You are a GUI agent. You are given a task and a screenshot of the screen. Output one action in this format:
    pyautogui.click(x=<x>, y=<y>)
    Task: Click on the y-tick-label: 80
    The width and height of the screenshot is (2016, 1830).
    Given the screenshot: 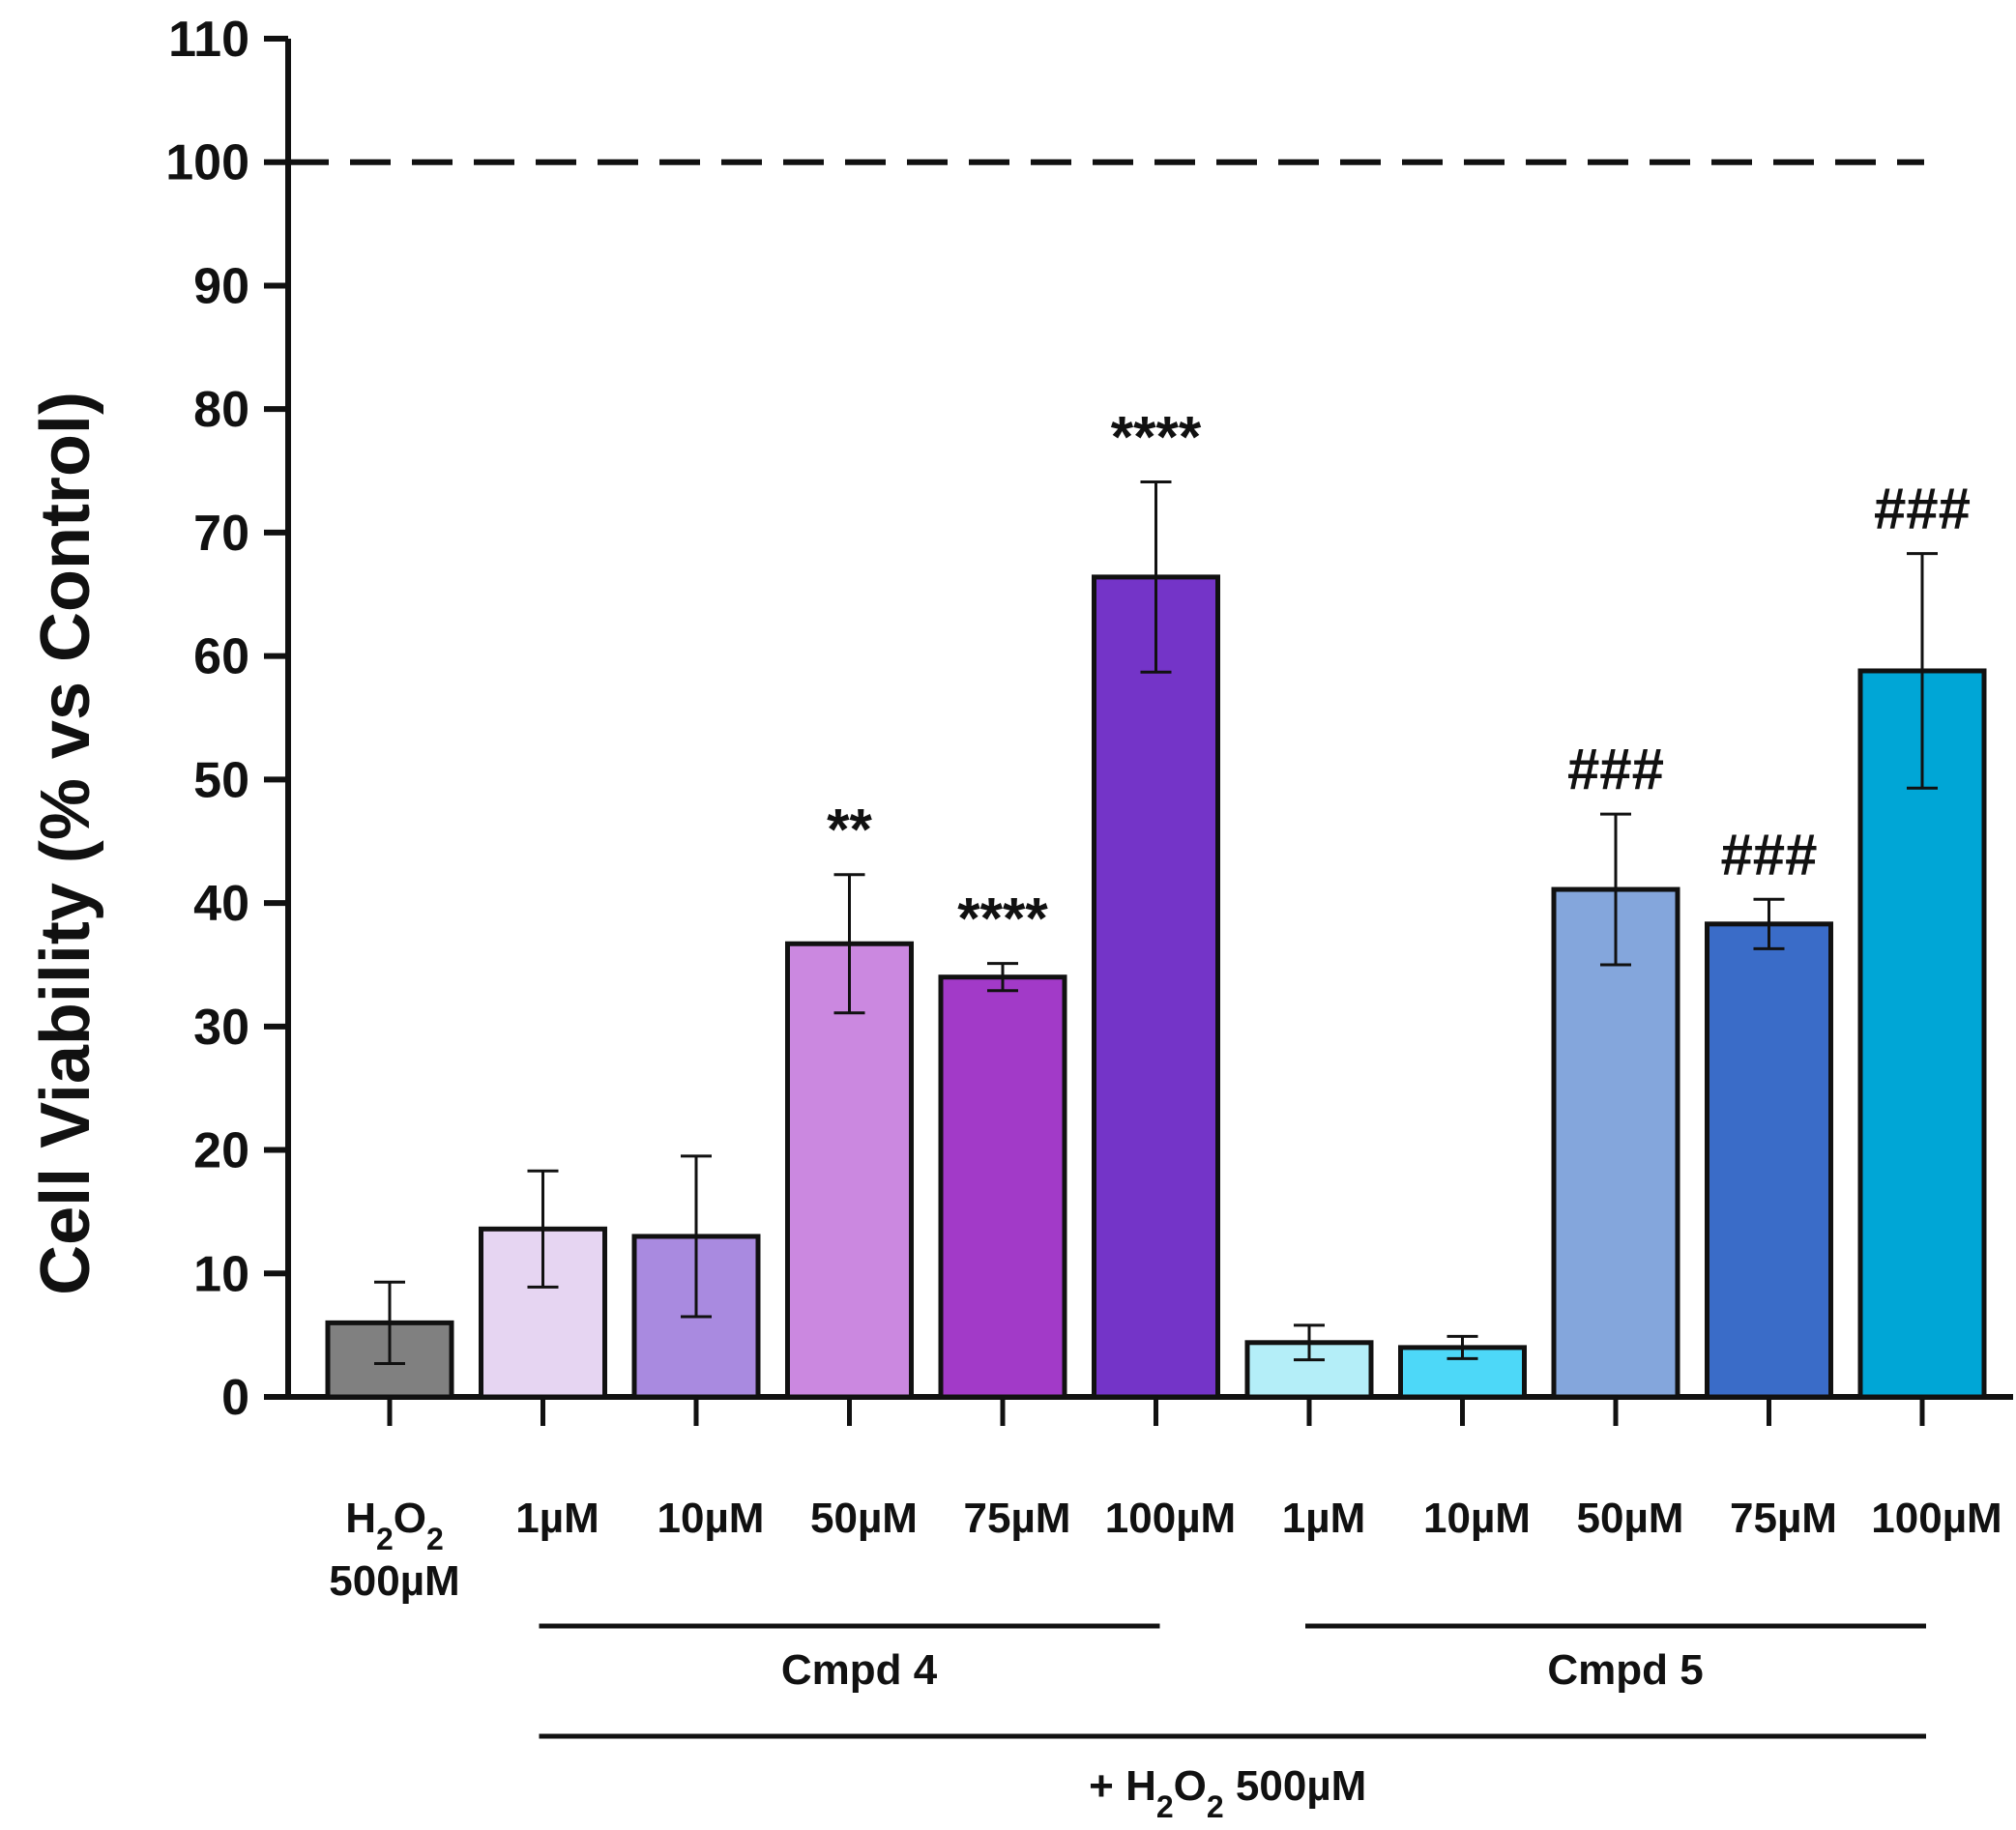 What is the action you would take?
    pyautogui.click(x=221, y=410)
    